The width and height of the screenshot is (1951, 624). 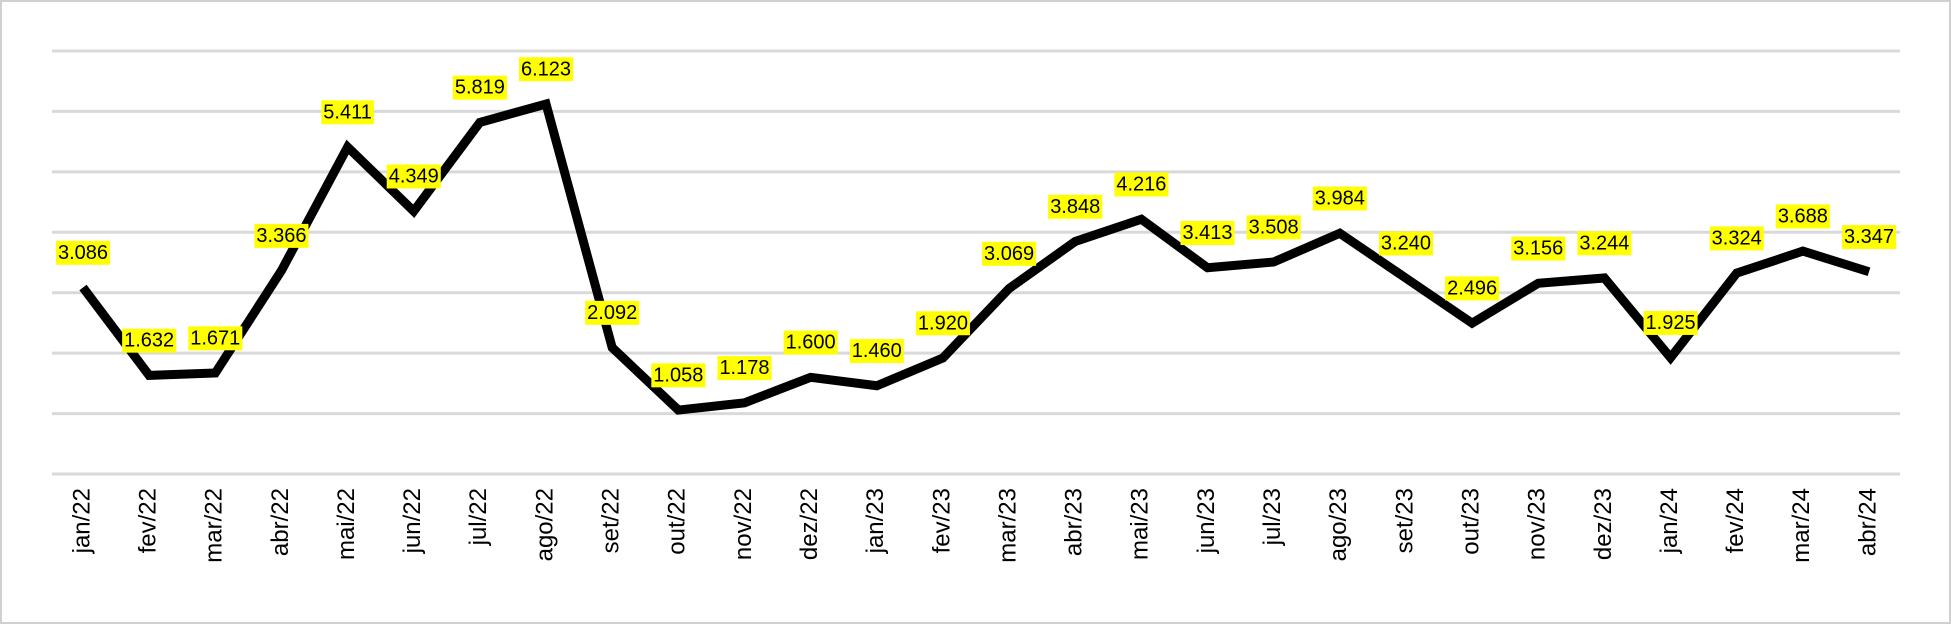 I want to click on data-label-group: 3.324, so click(x=1736, y=238).